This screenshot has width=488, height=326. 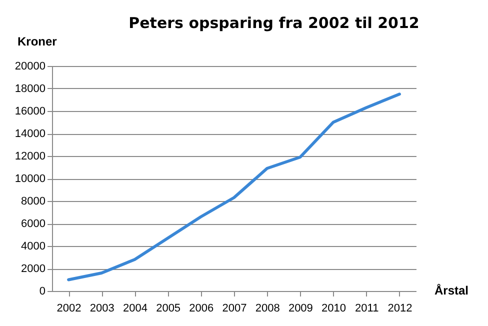 What do you see at coordinates (30, 156) in the screenshot?
I see `y-tick-label: 12000` at bounding box center [30, 156].